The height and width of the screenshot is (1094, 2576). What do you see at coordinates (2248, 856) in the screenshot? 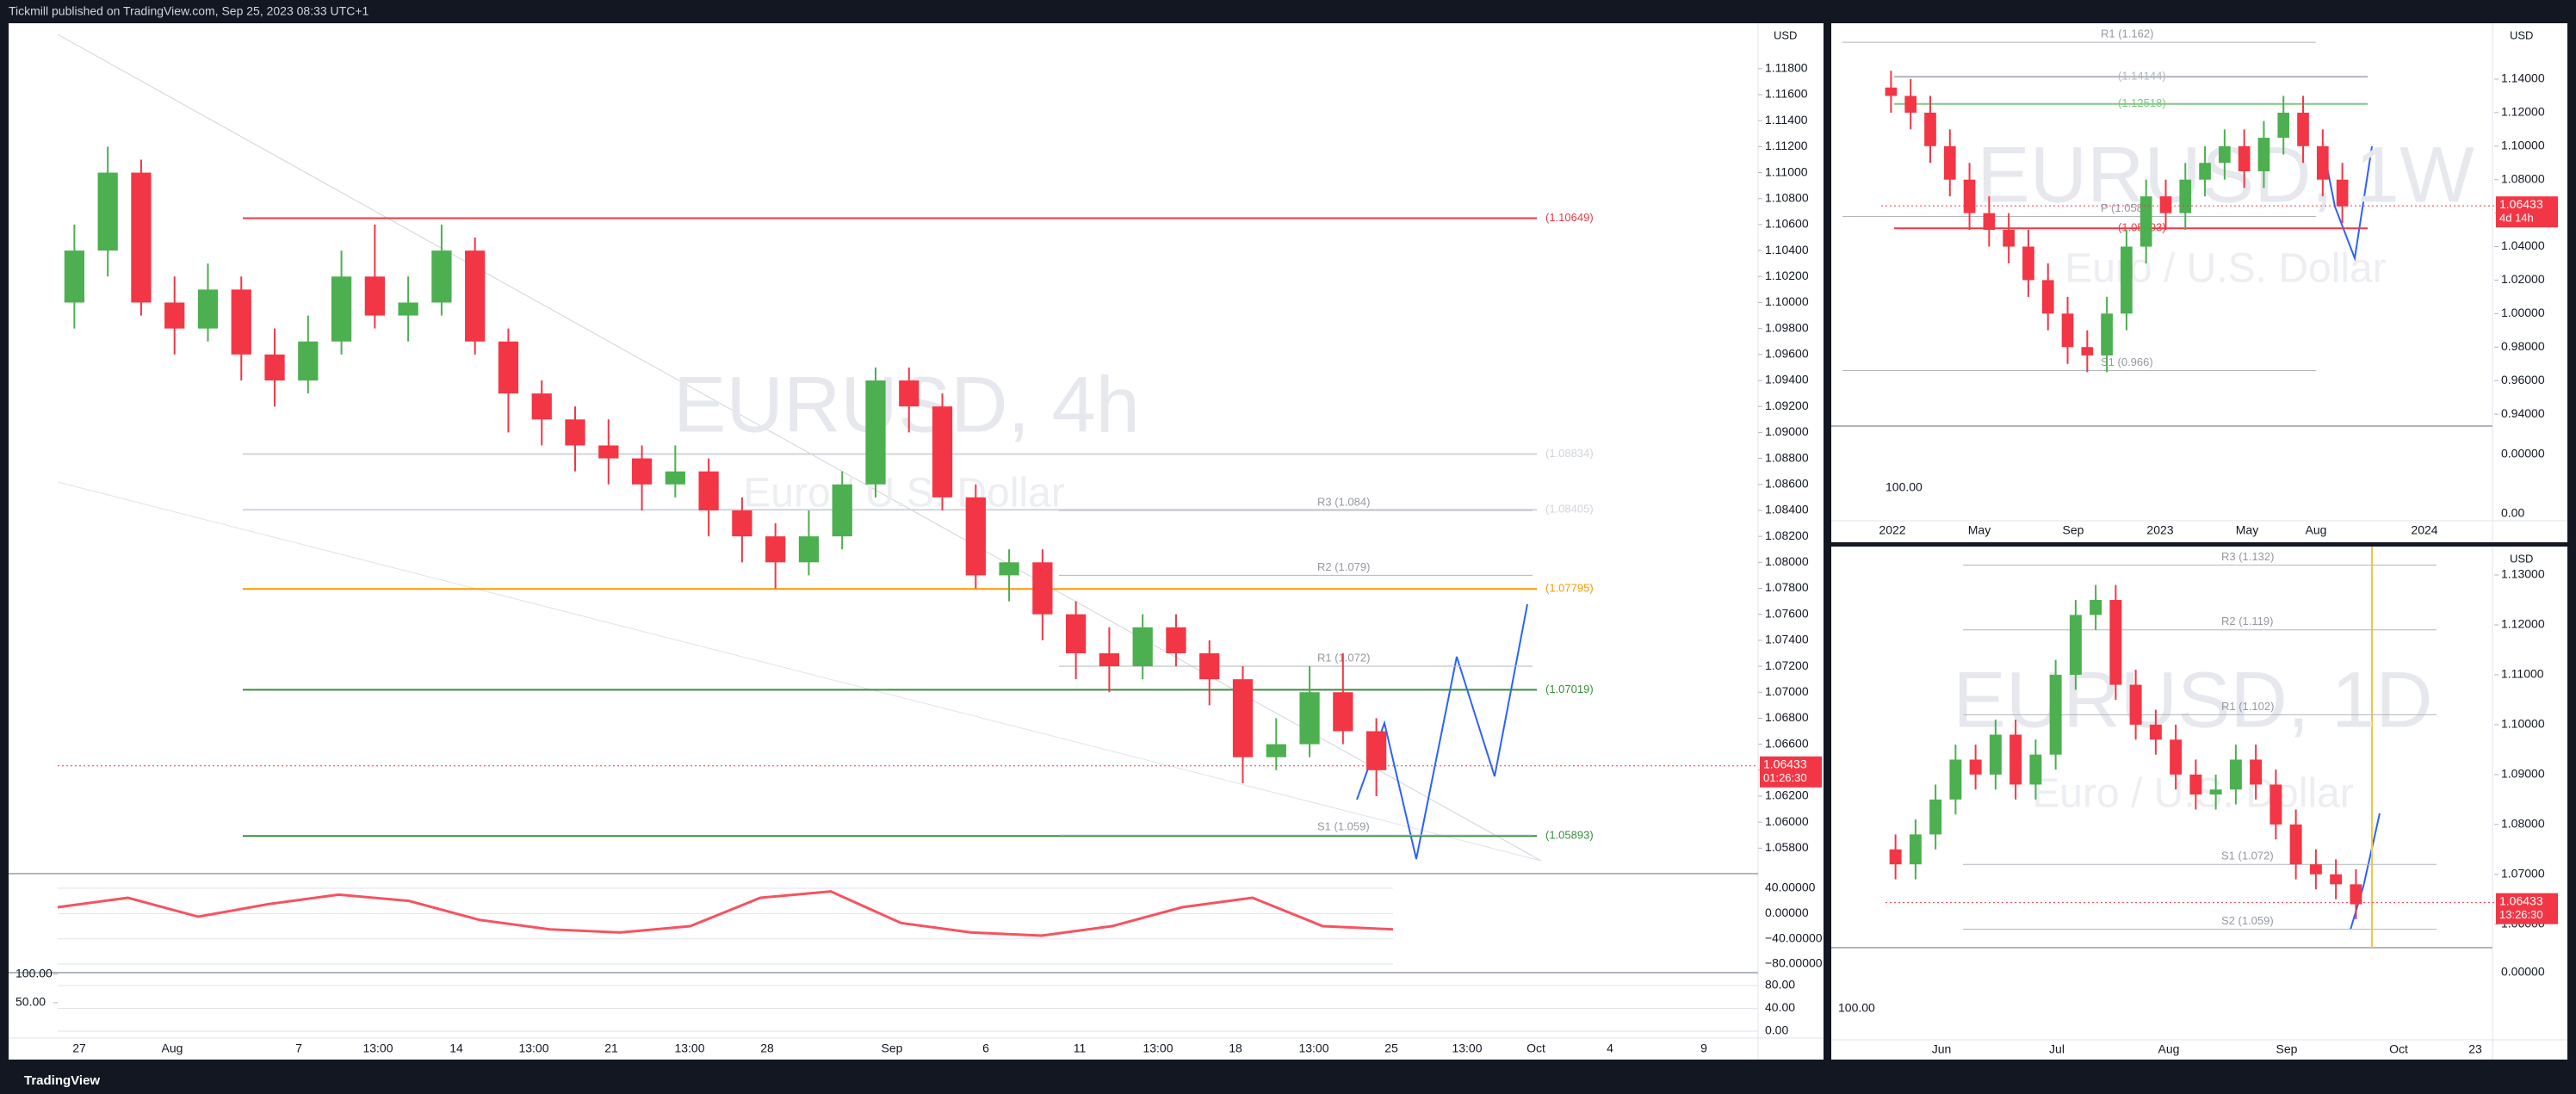
I see `pivot-label: S1 (1.072)` at bounding box center [2248, 856].